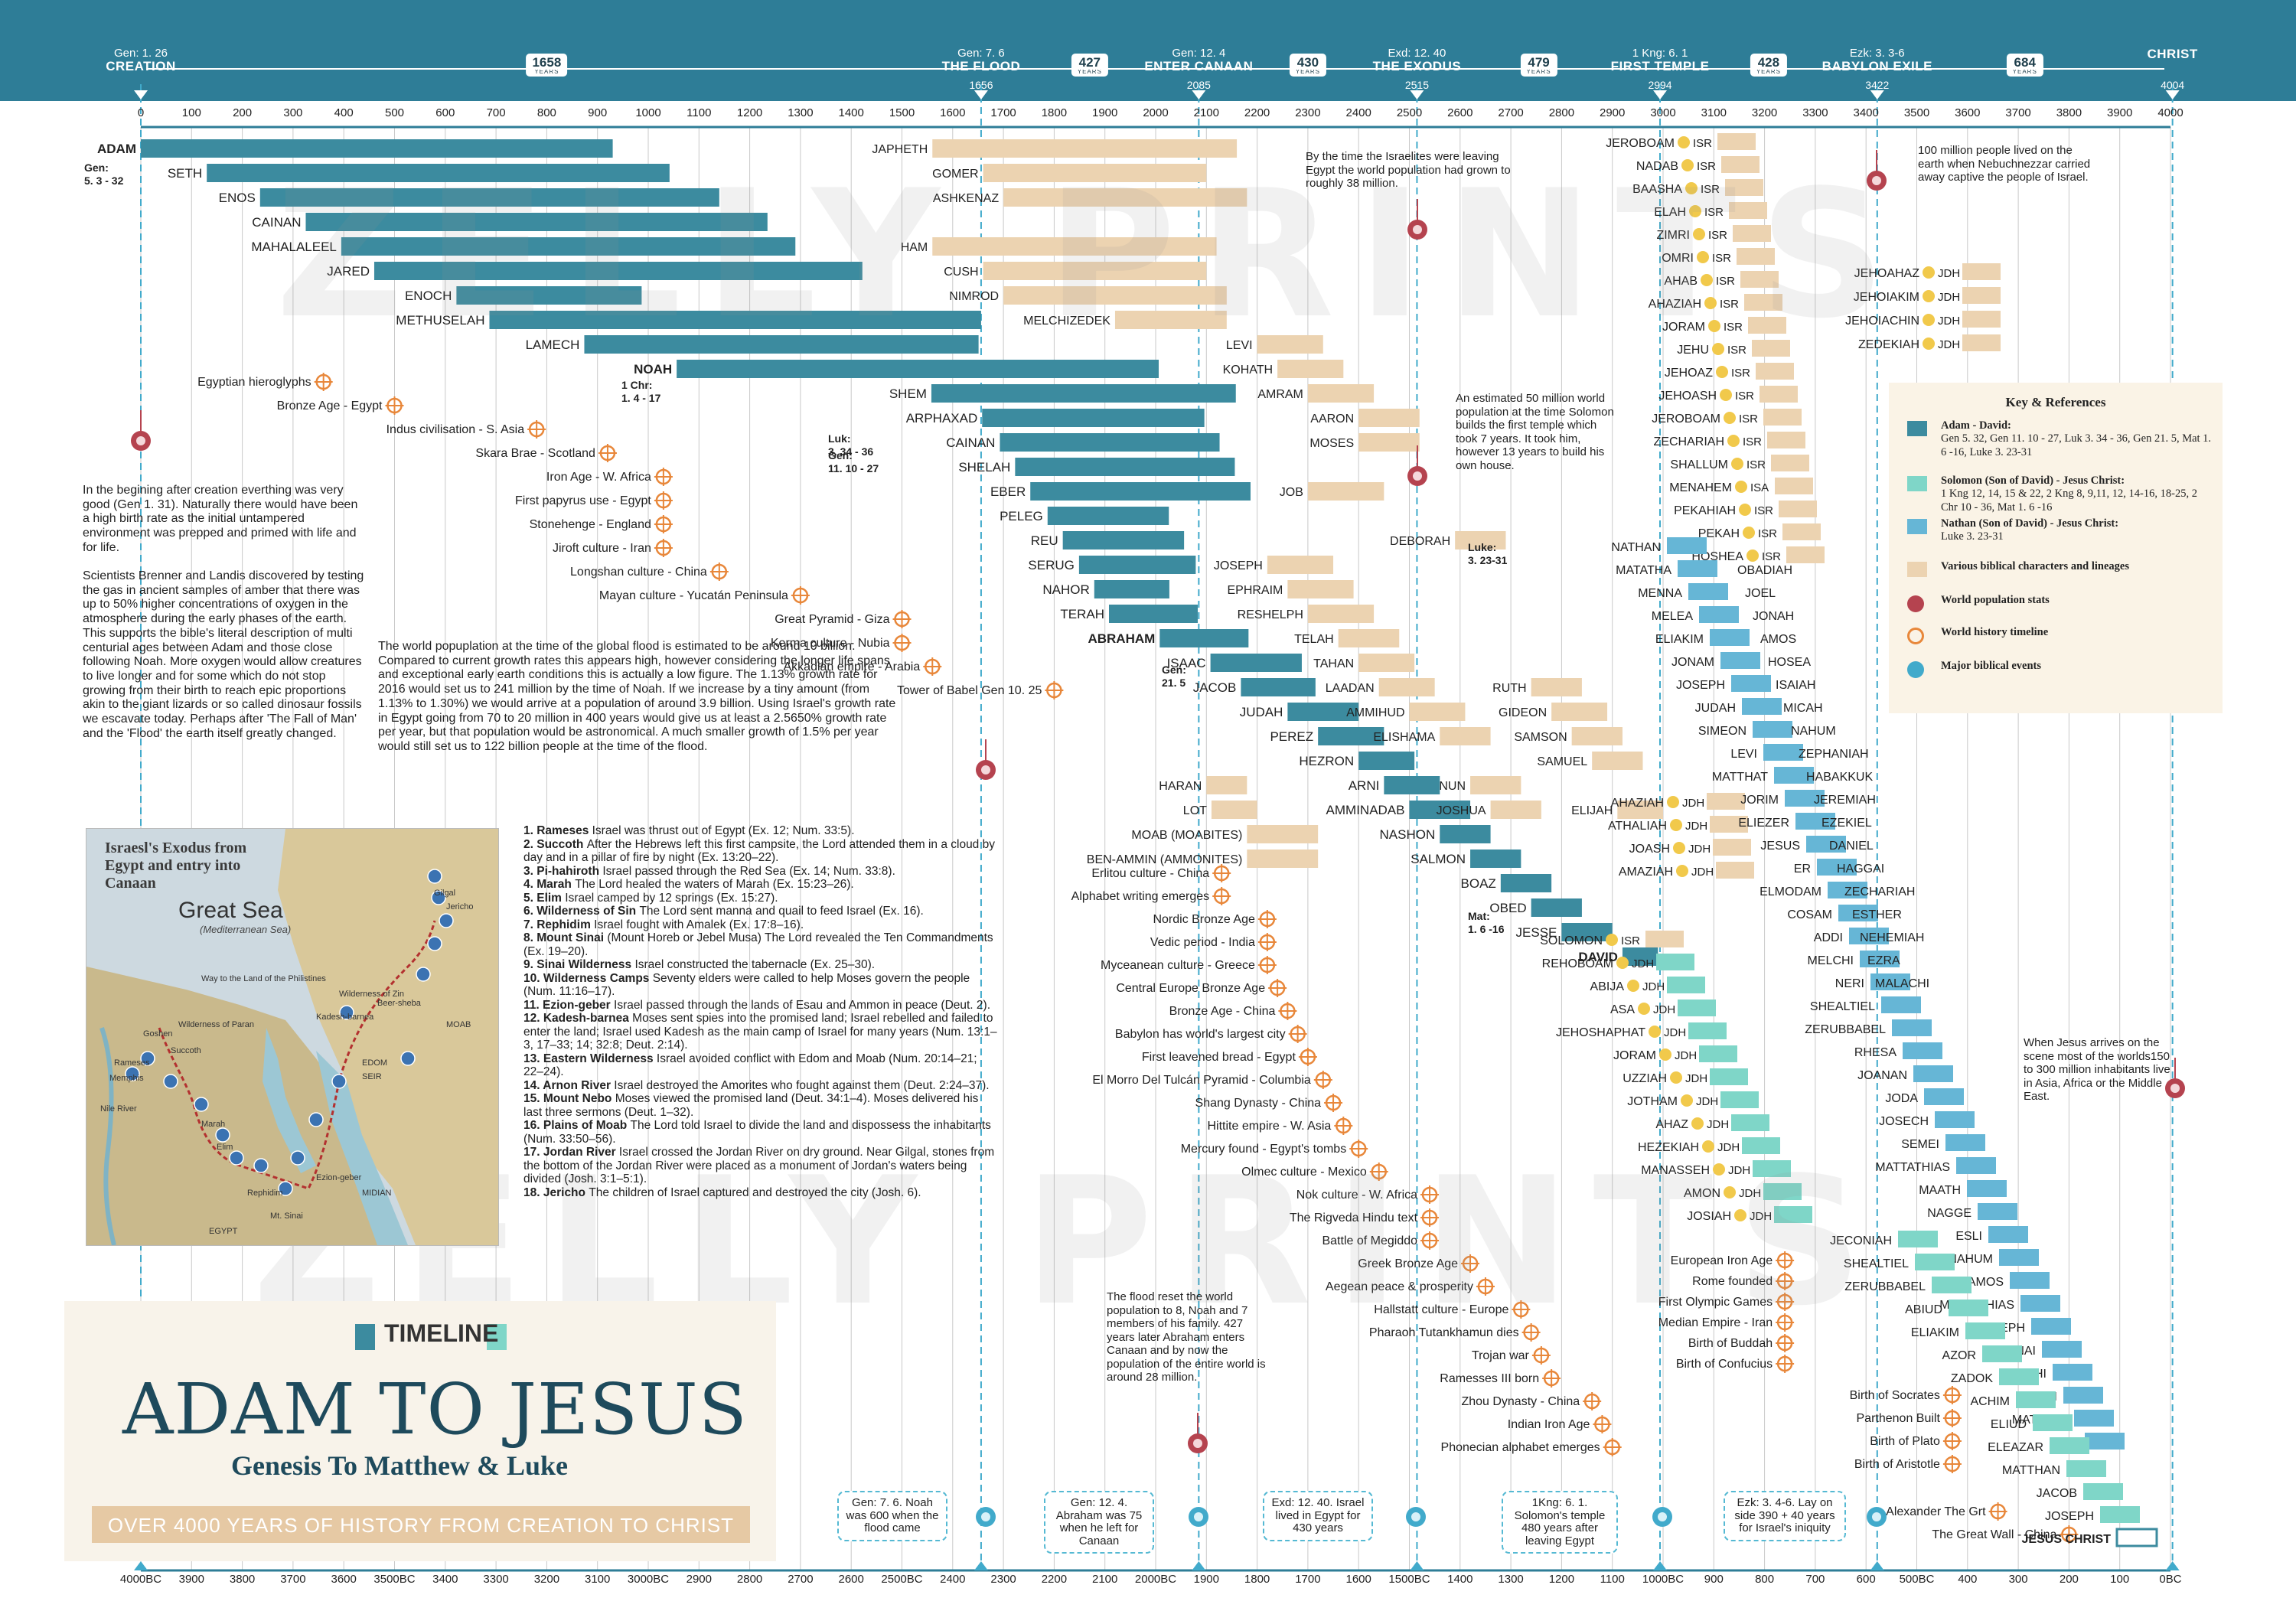 The width and height of the screenshot is (2296, 1624). What do you see at coordinates (1636, 548) in the screenshot?
I see `nathan-label: NATHAN` at bounding box center [1636, 548].